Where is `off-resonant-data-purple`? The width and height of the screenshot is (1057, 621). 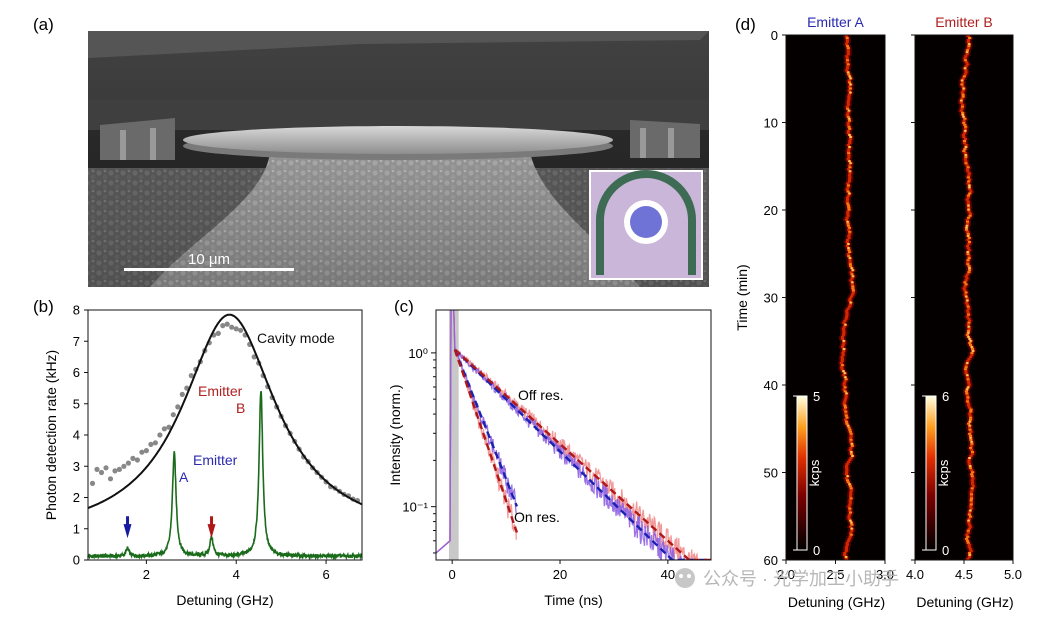
off-resonant-data-purple is located at coordinates (573, 435).